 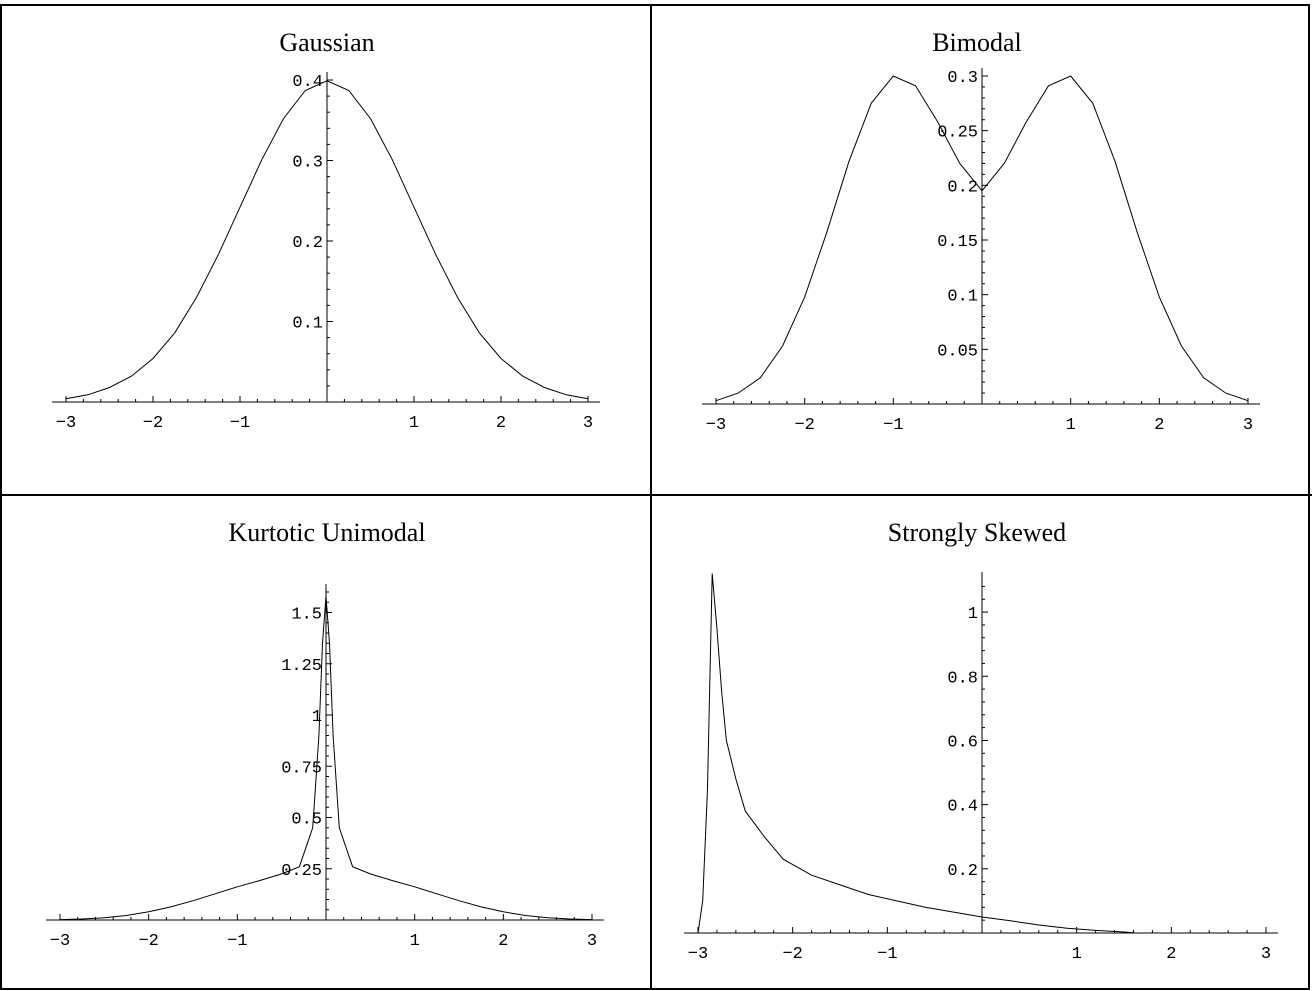 I want to click on chart-title: Bimodal, so click(x=977, y=42).